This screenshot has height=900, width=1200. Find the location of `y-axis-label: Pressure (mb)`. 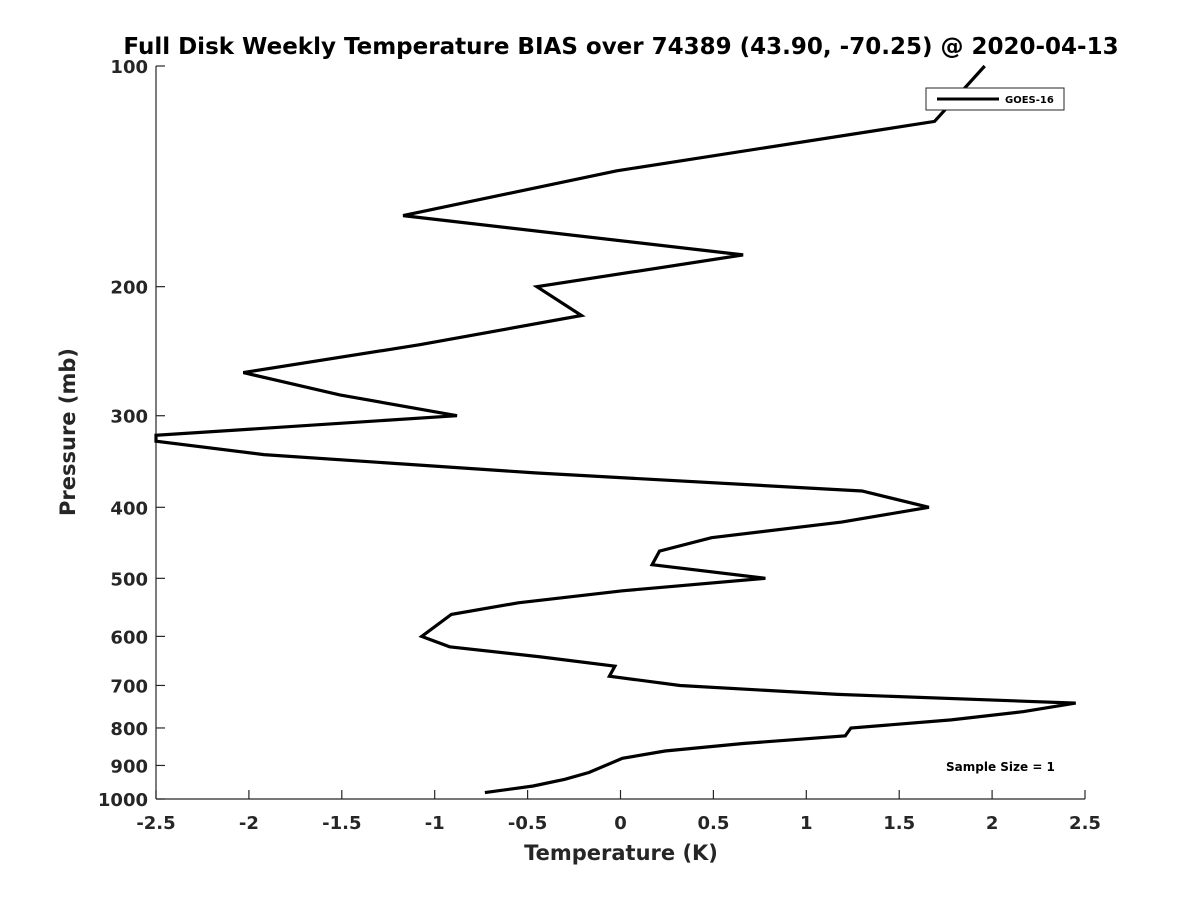

y-axis-label: Pressure (mb) is located at coordinates (68, 432).